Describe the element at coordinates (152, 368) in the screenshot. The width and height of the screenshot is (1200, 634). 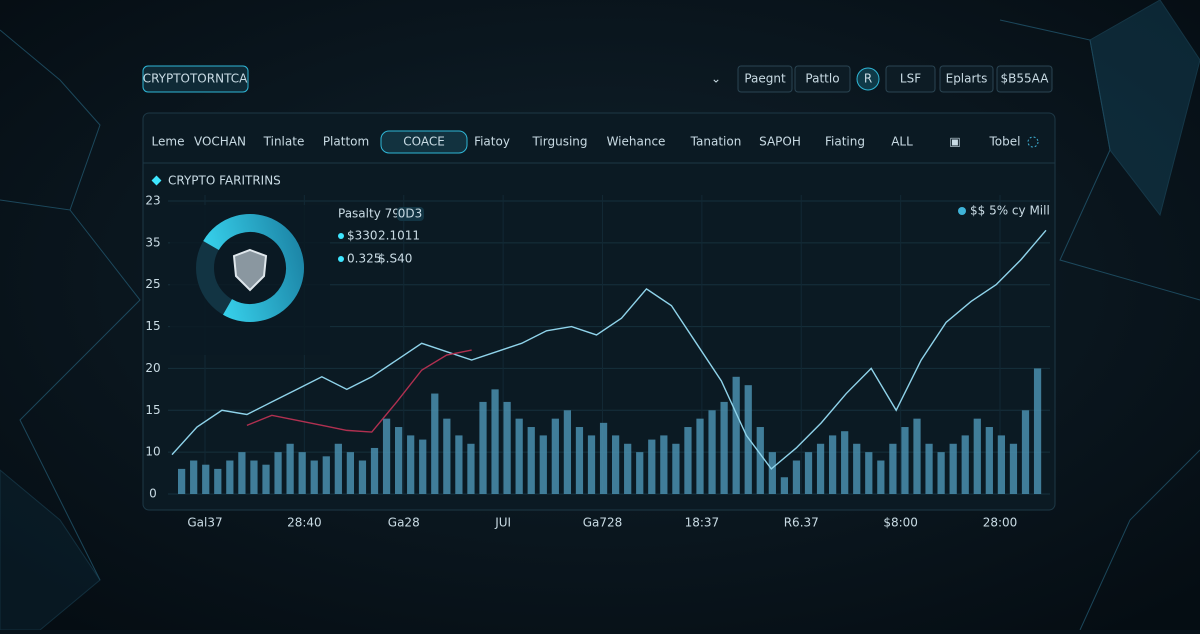
I see `y-tick-label: 20` at that location.